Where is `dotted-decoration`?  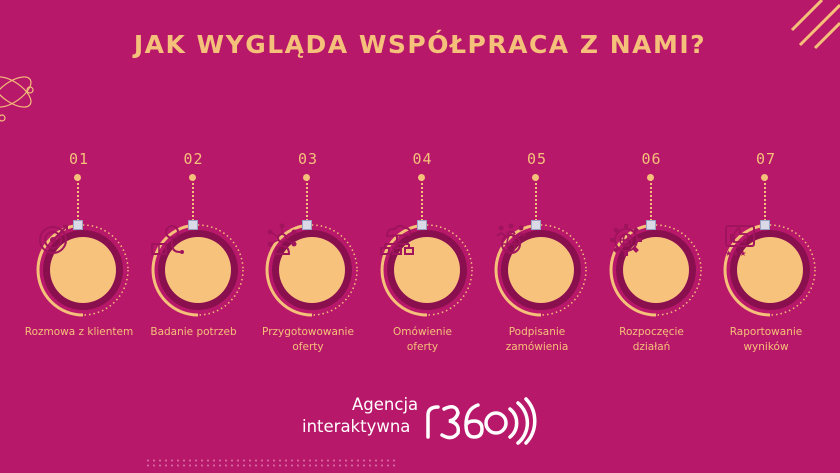 dotted-decoration is located at coordinates (270, 463).